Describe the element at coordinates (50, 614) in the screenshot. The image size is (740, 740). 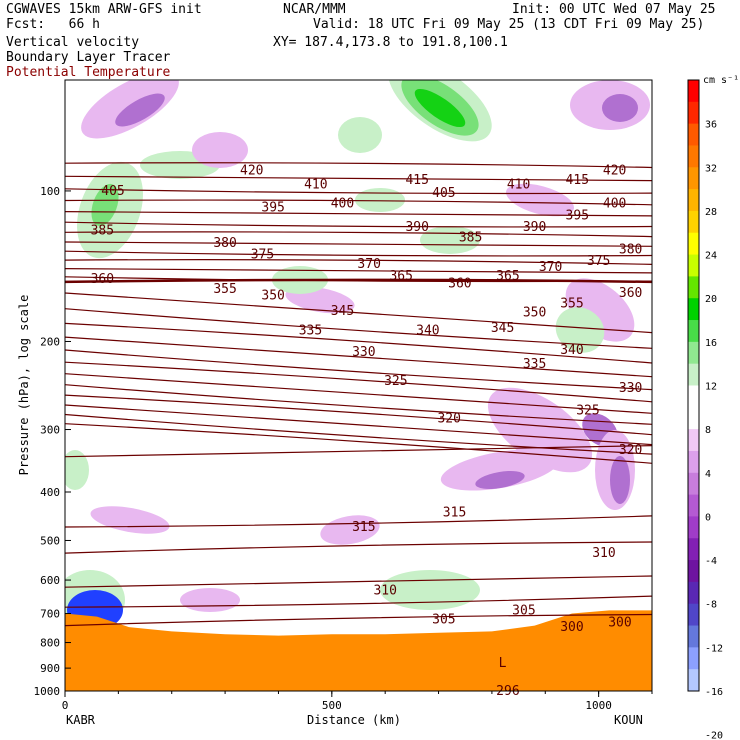
I see `y-tick-label: 700` at that location.